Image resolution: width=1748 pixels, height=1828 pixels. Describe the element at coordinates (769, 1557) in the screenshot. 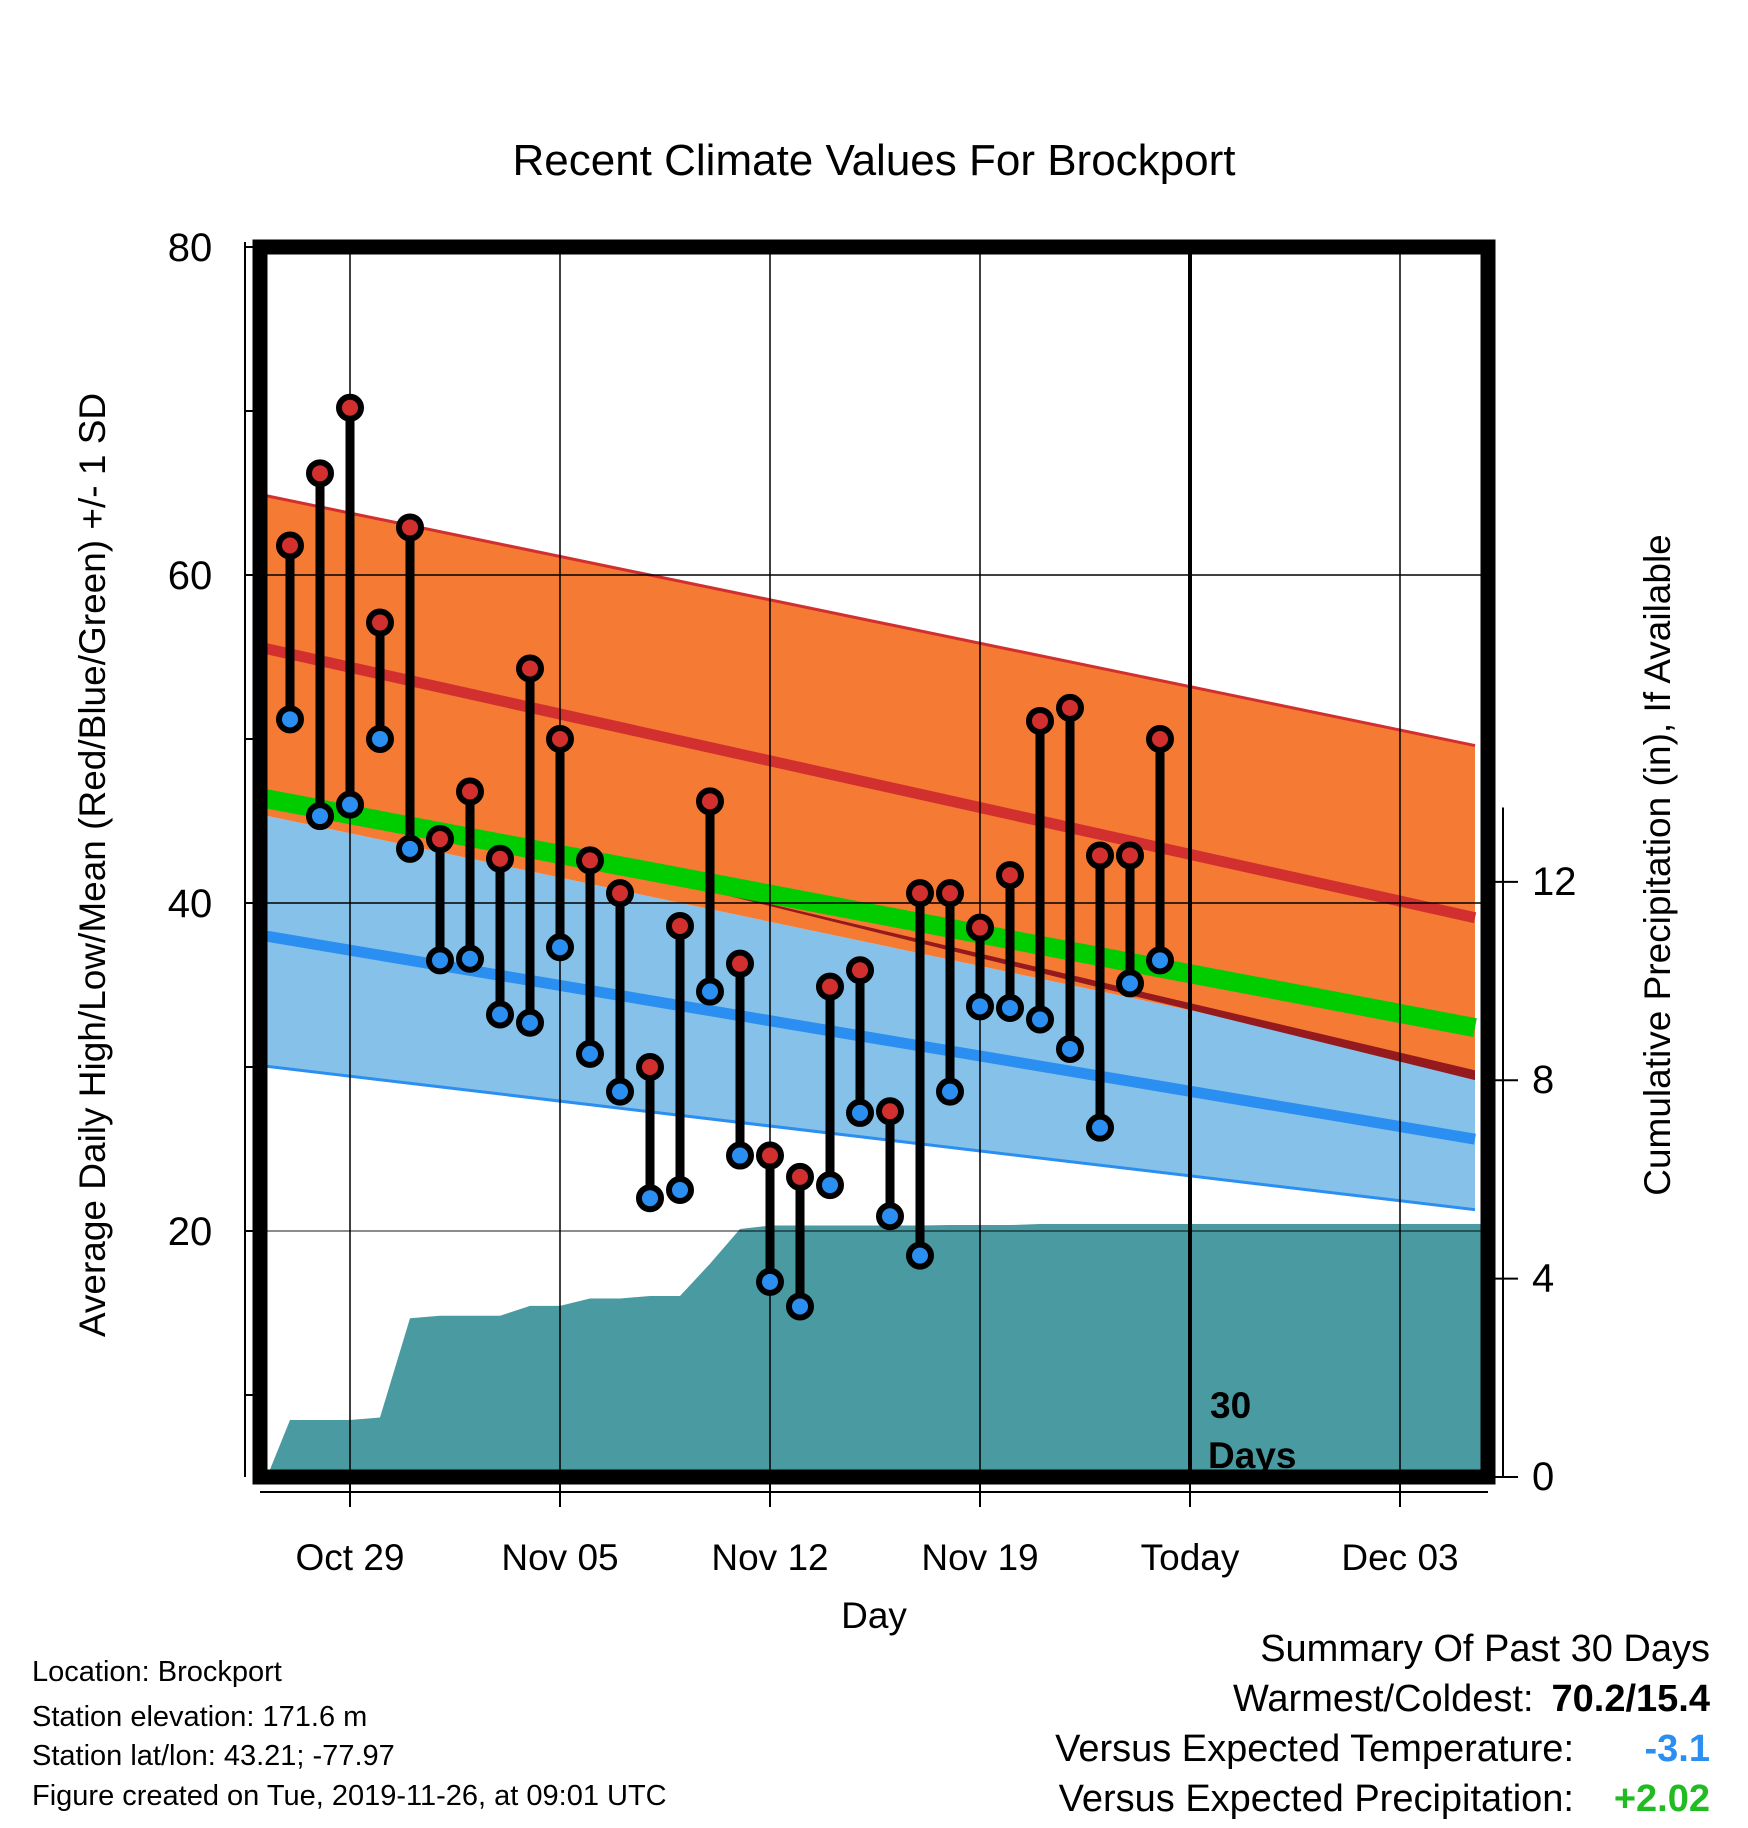

I see `x-tick-label: Nov 12` at that location.